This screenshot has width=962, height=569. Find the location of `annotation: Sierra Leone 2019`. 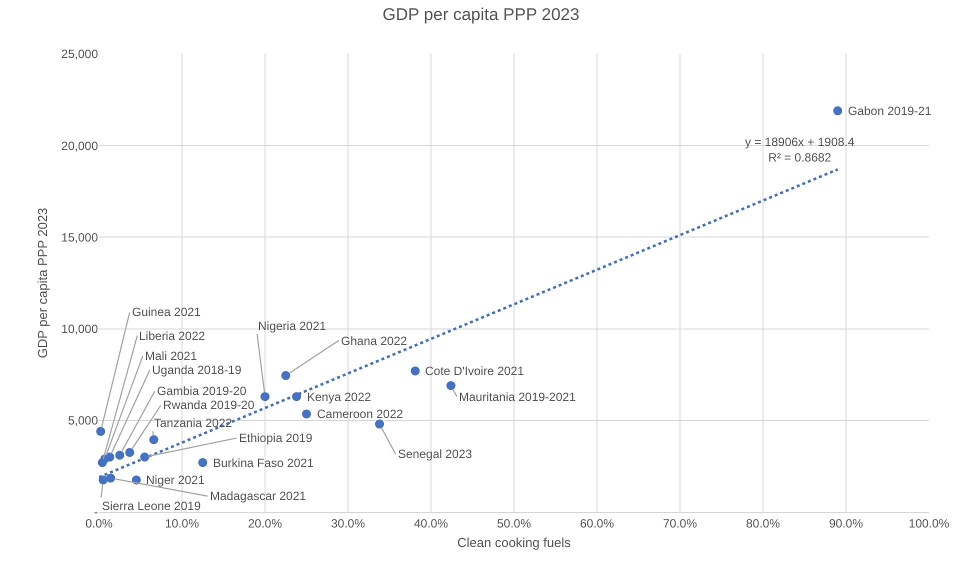

annotation: Sierra Leone 2019 is located at coordinates (152, 506).